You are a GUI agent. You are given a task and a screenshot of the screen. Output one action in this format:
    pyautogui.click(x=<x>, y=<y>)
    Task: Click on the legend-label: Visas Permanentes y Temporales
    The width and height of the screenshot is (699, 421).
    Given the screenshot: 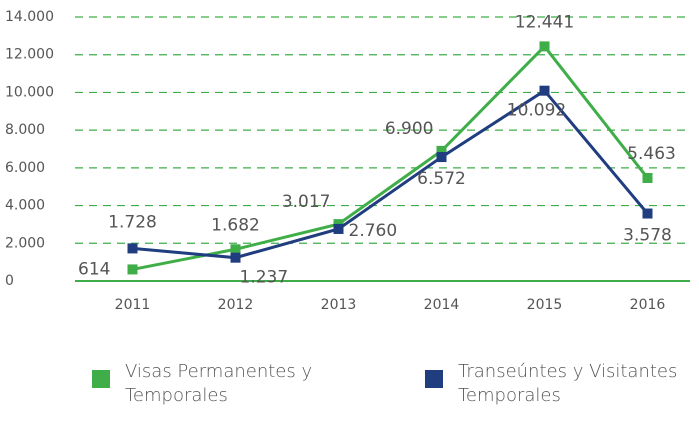 What is the action you would take?
    pyautogui.click(x=219, y=383)
    